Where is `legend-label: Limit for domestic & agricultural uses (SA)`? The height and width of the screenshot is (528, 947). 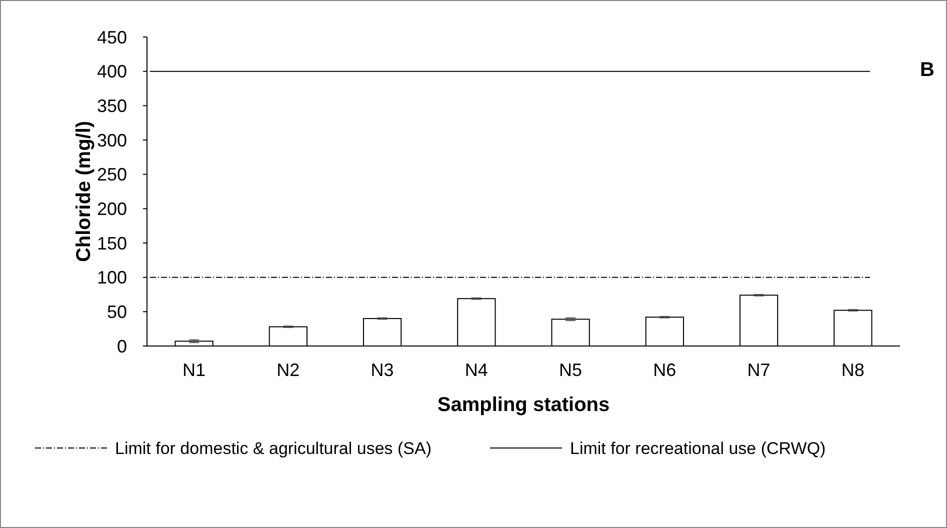
legend-label: Limit for domestic & agricultural uses (SA) is located at coordinates (273, 448).